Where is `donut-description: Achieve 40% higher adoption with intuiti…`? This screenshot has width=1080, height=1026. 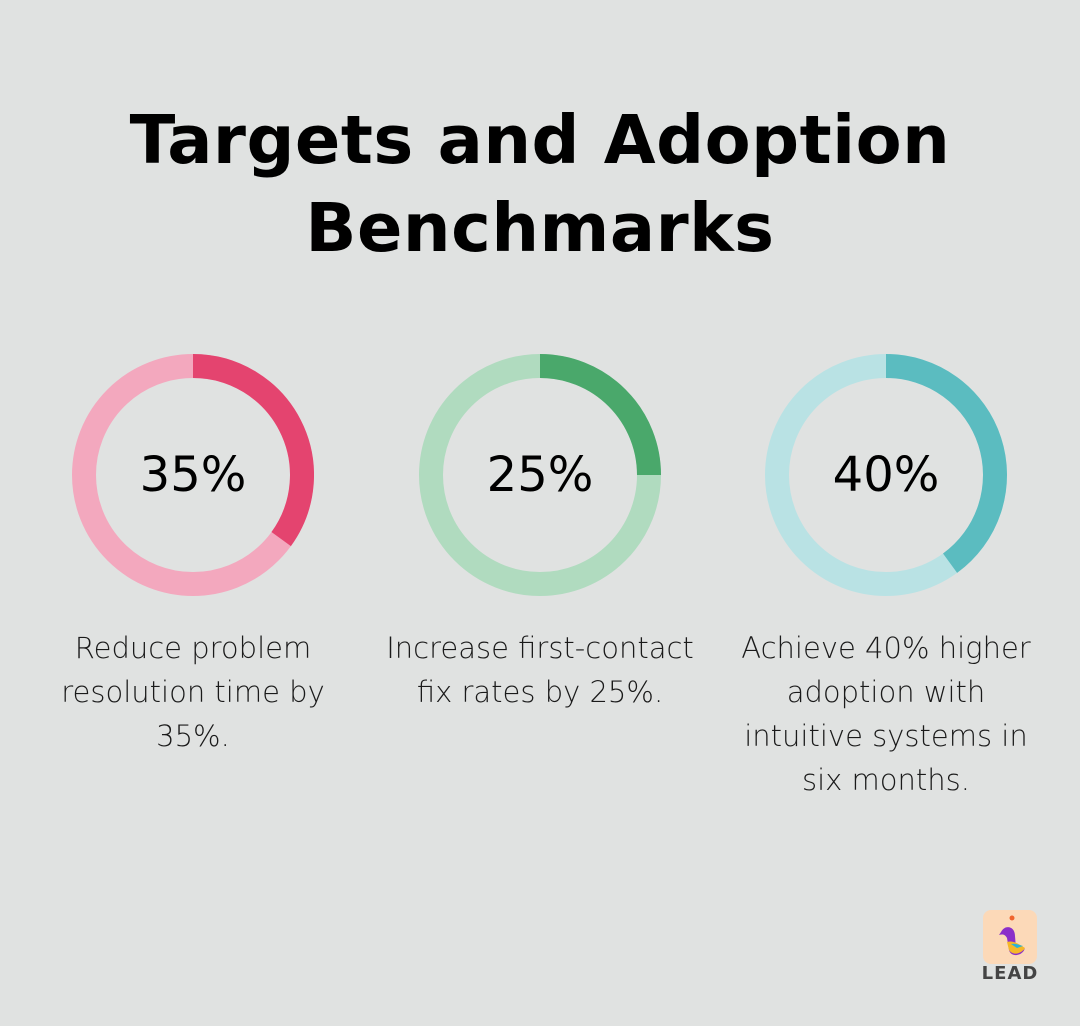
donut-description: Achieve 40% higher adoption with intuiti… is located at coordinates (886, 714).